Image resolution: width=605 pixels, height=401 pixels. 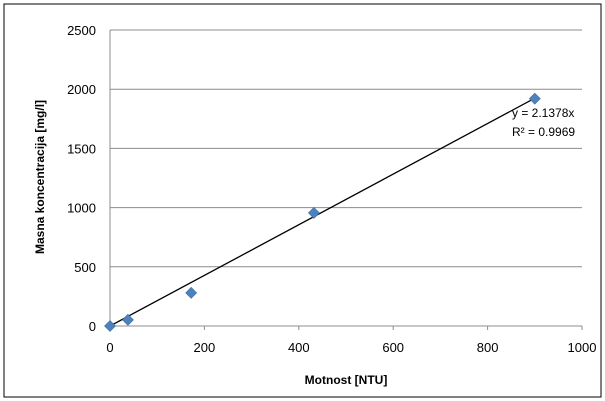 What do you see at coordinates (543, 113) in the screenshot?
I see `trendline-equation: y = 2.1378x` at bounding box center [543, 113].